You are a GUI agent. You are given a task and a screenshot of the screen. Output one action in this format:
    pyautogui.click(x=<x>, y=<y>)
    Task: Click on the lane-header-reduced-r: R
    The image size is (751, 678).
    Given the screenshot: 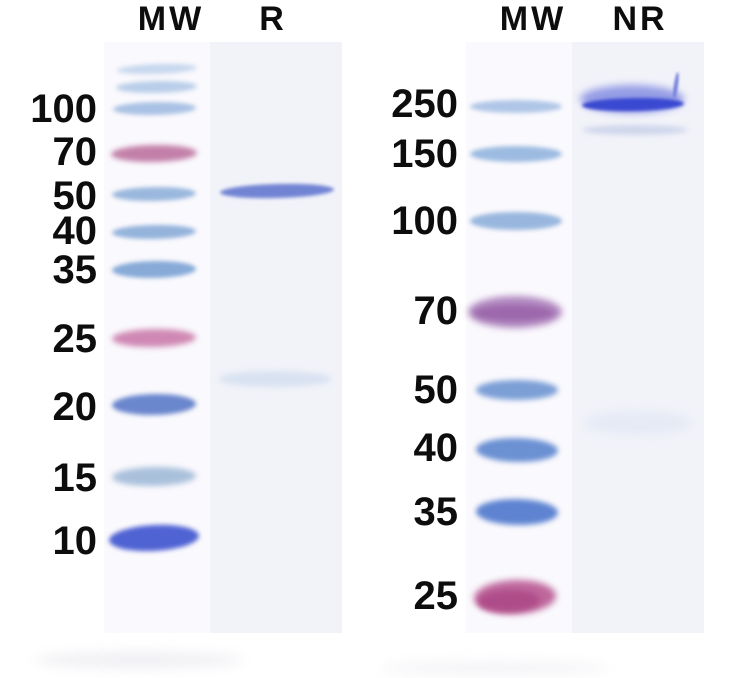 What is the action you would take?
    pyautogui.click(x=273, y=19)
    